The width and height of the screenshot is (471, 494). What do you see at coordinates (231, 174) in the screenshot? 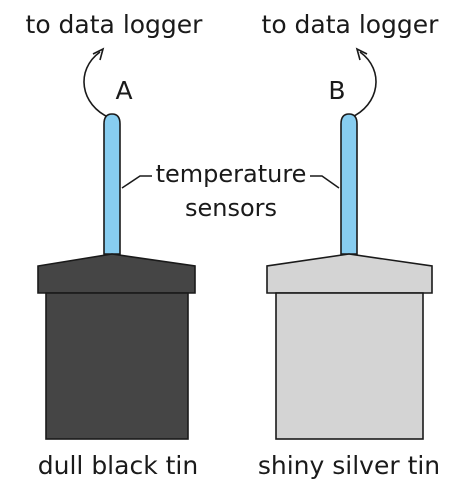
I see `sensor-label-line1: temperature` at bounding box center [231, 174].